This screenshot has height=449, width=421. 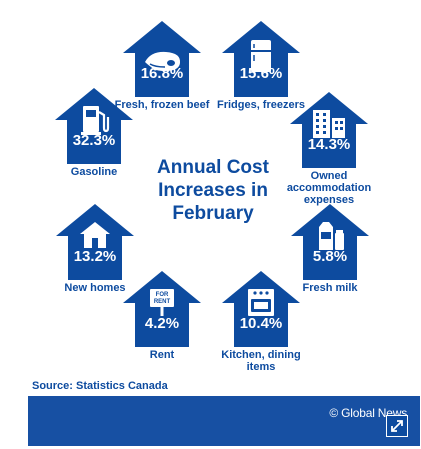 I want to click on house-shape: 10.4%, so click(x=261, y=309).